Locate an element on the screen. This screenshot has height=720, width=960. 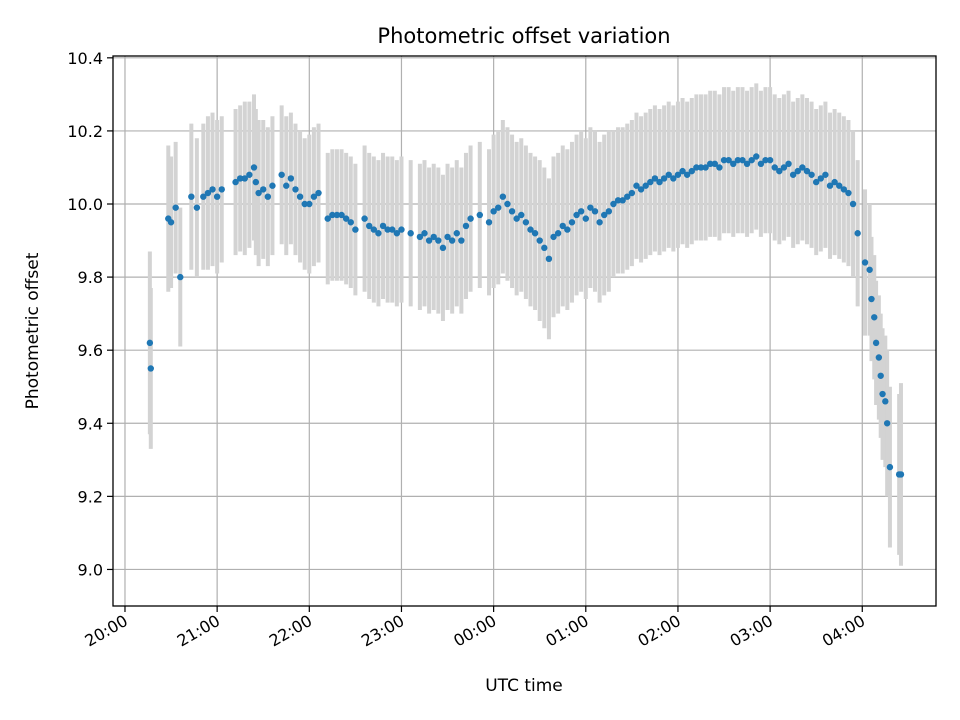
y-axis-ticks: 9.0 9.2 9.4 9.6 9.8 10.0 10.2 10.4 is located at coordinates (90, 314).